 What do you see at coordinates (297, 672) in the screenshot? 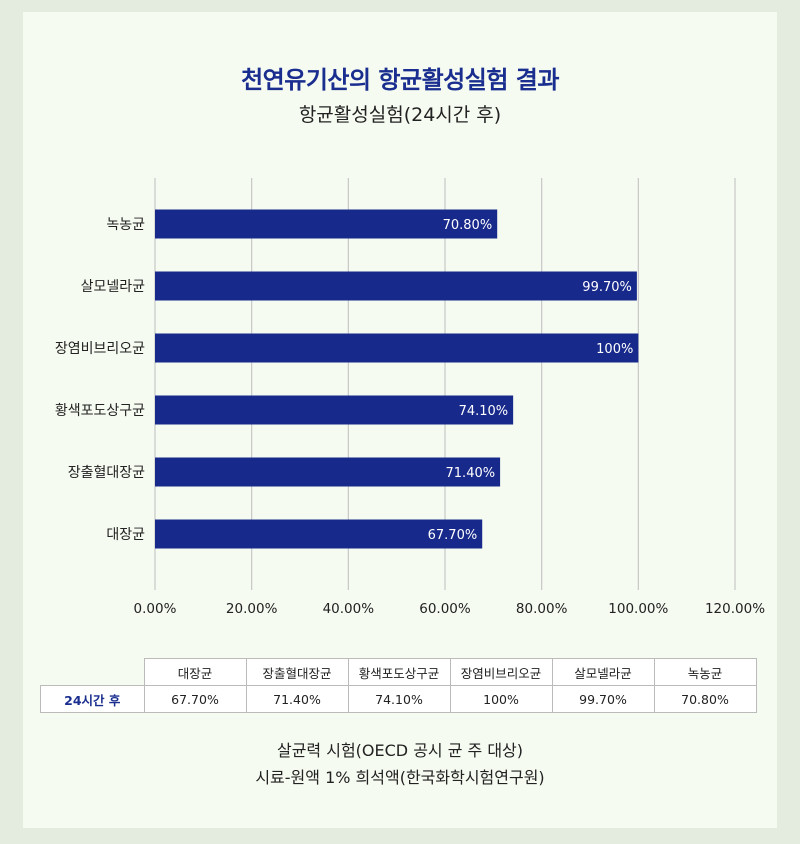
I see `table-header-cell: 장출혈대장균` at bounding box center [297, 672].